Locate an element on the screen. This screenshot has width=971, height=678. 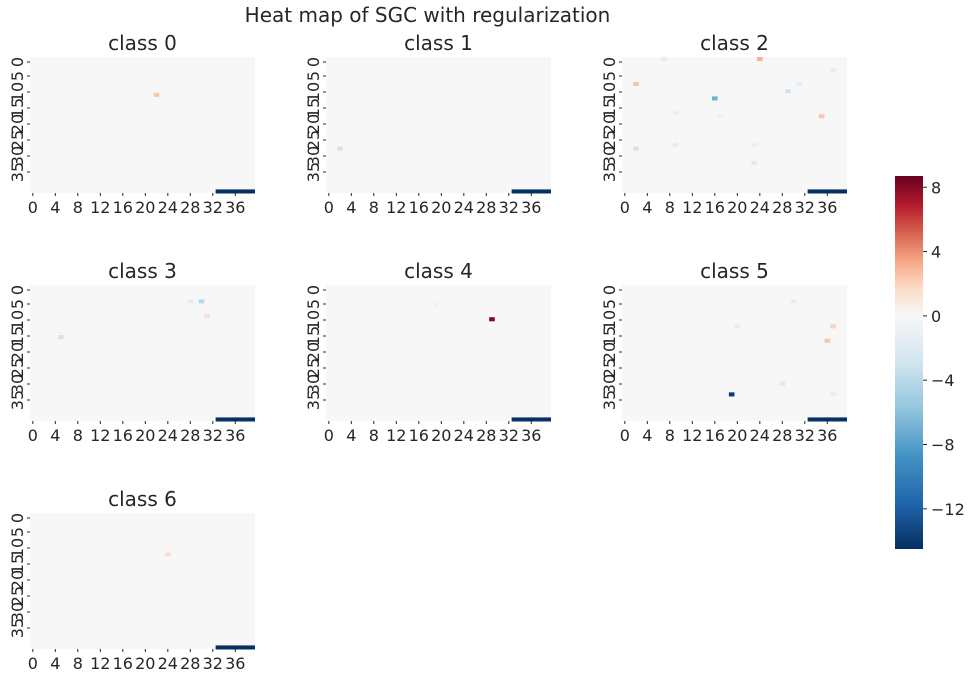
colorbar: 8 4 0 −4 −8 −12 is located at coordinates (930, 362).